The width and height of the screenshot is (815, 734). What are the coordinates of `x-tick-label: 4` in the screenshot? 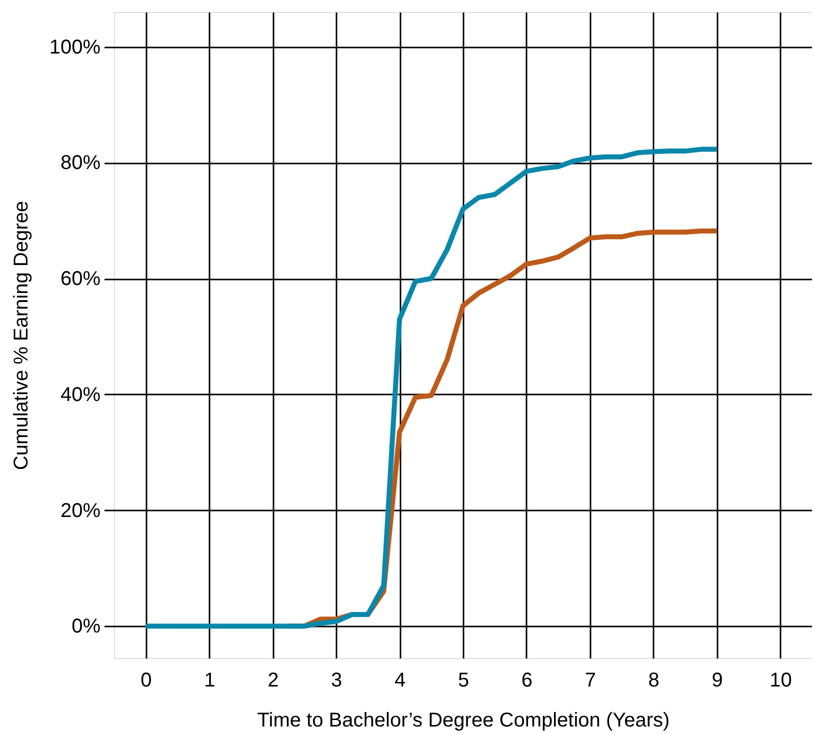 It's located at (400, 681).